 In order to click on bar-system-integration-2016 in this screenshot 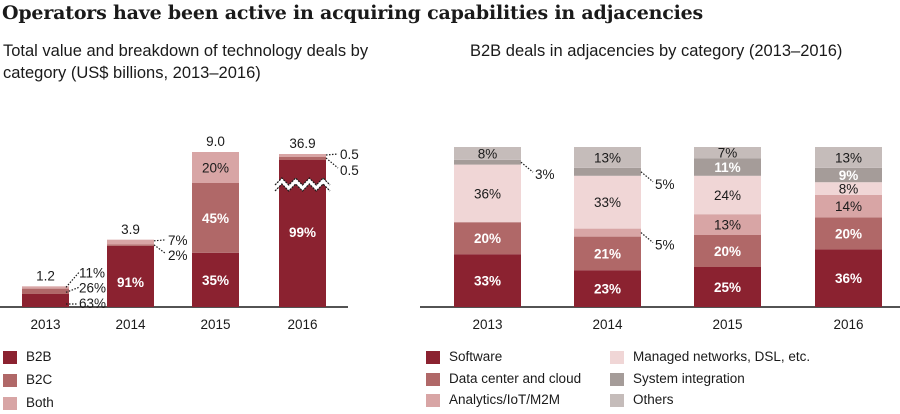, I will do `click(848, 175)`.